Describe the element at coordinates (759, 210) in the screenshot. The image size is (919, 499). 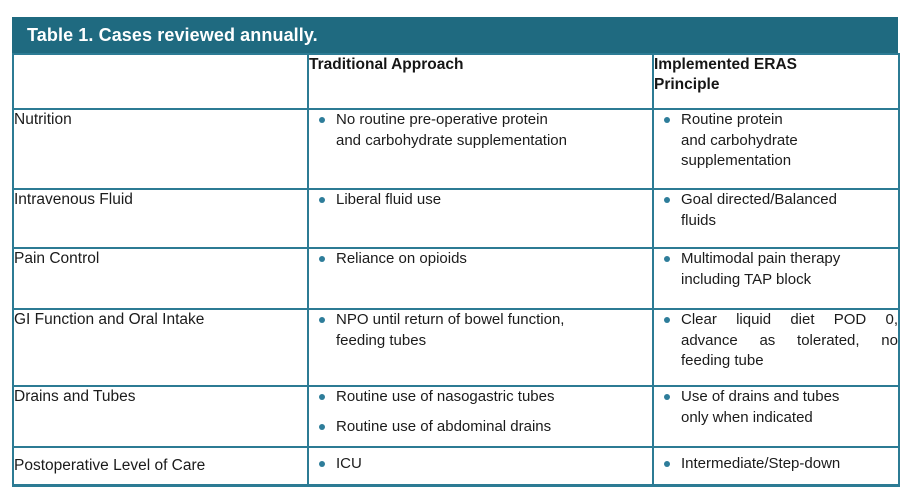
I see `list-item-text: Goal directed/Balanced fluids` at that location.